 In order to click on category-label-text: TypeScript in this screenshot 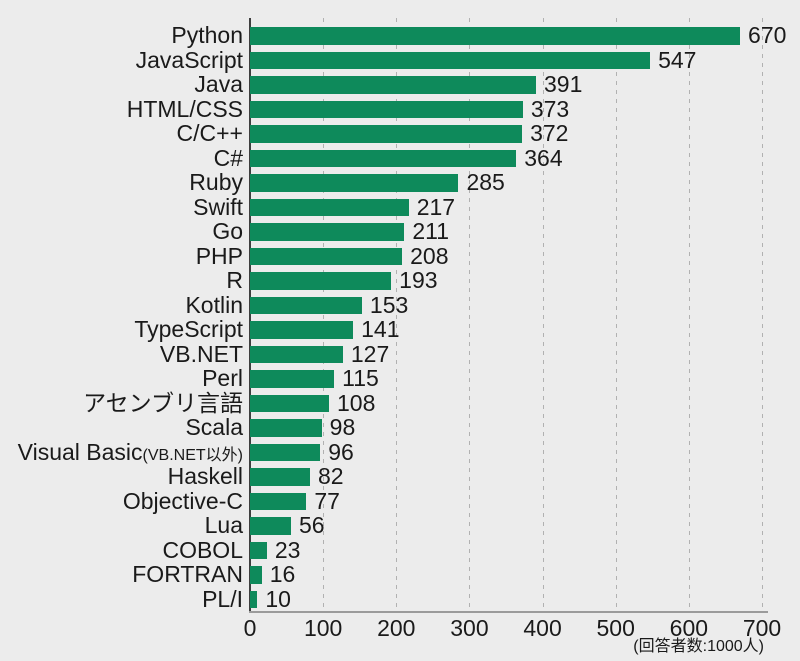, I will do `click(188, 329)`.